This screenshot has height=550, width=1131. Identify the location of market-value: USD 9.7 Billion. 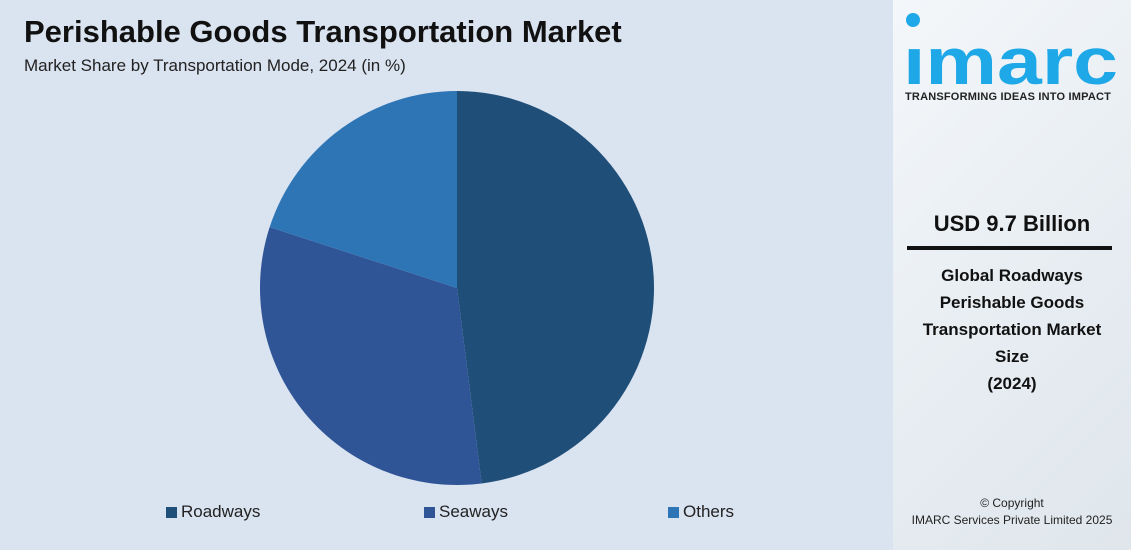
(1012, 223).